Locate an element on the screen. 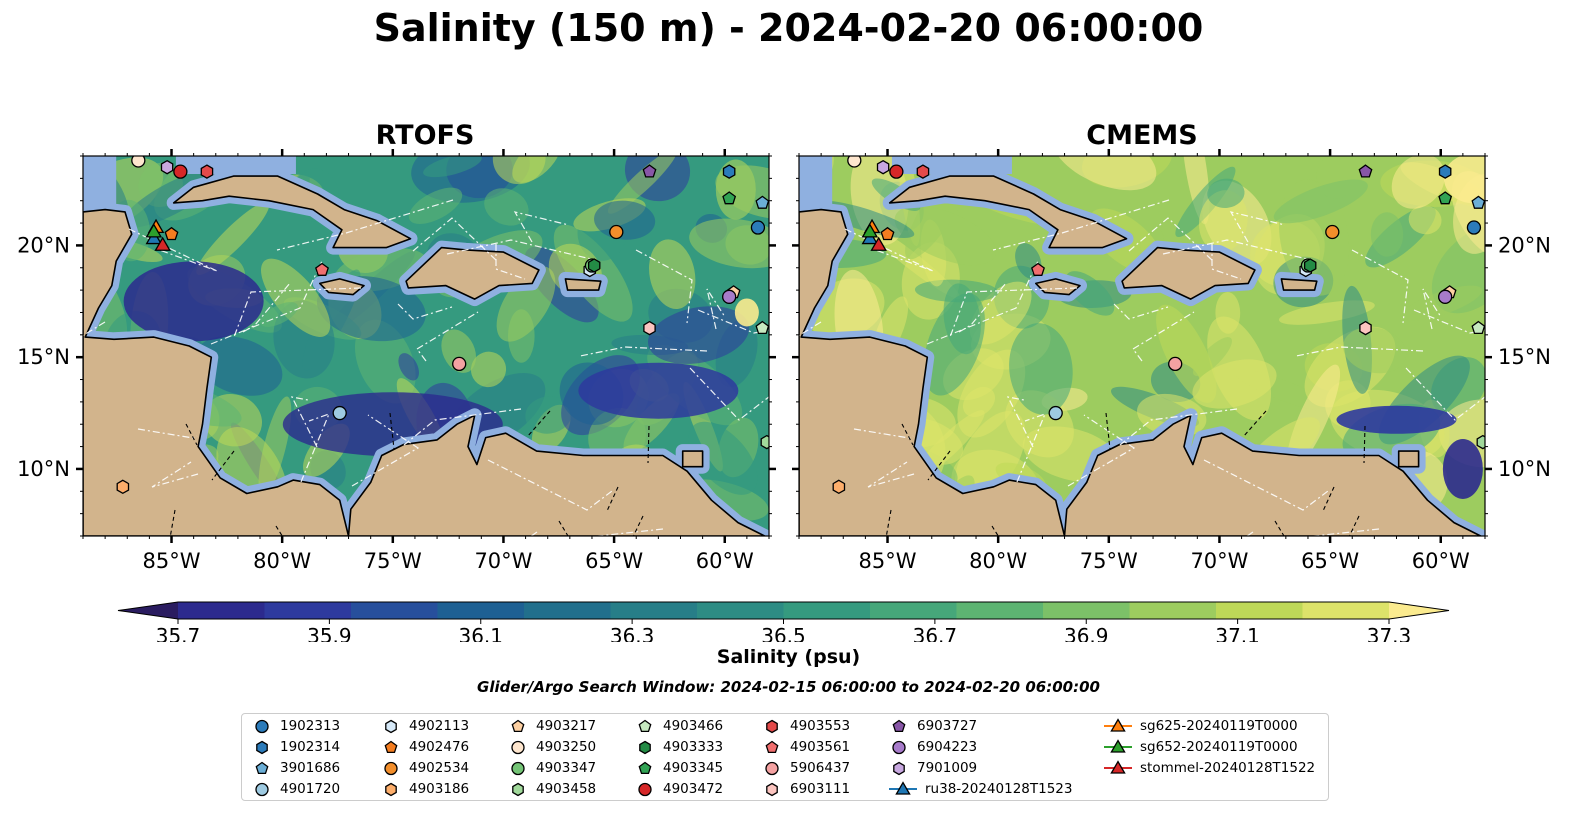 Image resolution: width=1577 pixels, height=827 pixels. colorbar-label: Salinity (psu) is located at coordinates (788, 657).